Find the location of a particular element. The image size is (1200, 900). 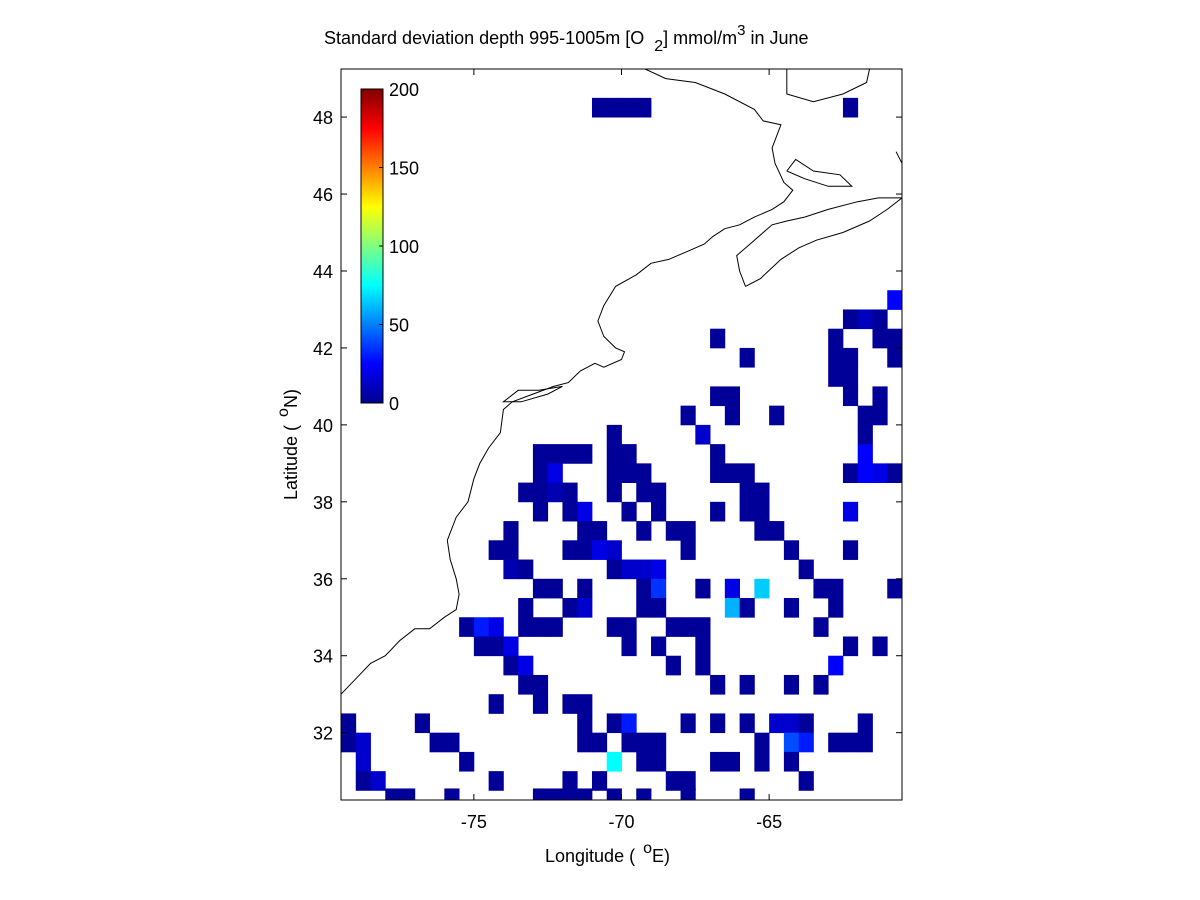

title-suffix: in June is located at coordinates (776, 38).